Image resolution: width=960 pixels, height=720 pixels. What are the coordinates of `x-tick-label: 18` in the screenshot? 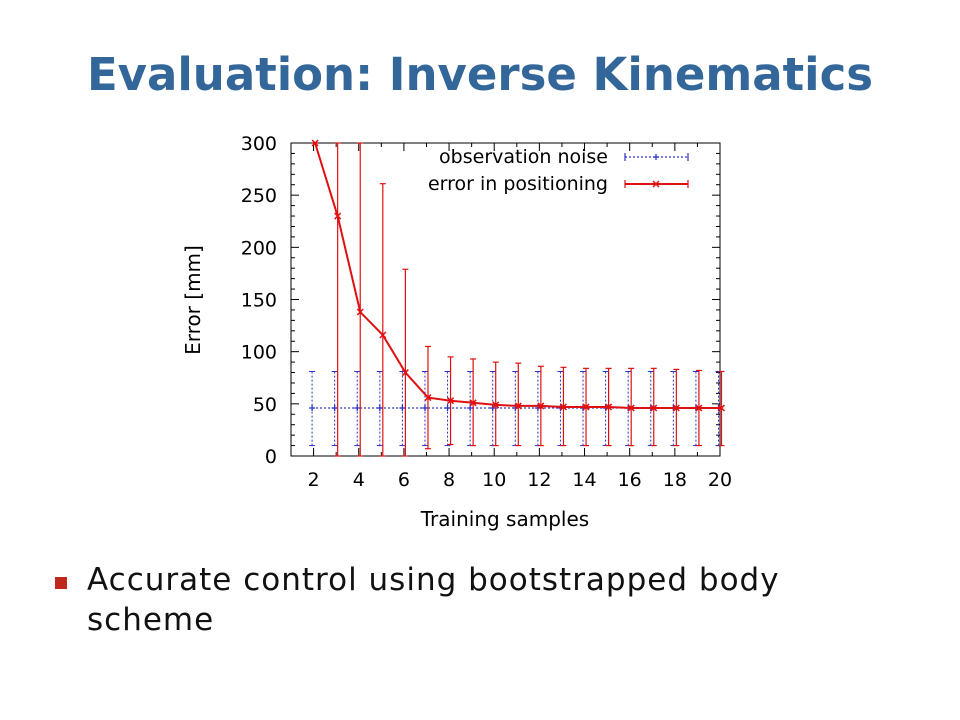 It's located at (675, 480).